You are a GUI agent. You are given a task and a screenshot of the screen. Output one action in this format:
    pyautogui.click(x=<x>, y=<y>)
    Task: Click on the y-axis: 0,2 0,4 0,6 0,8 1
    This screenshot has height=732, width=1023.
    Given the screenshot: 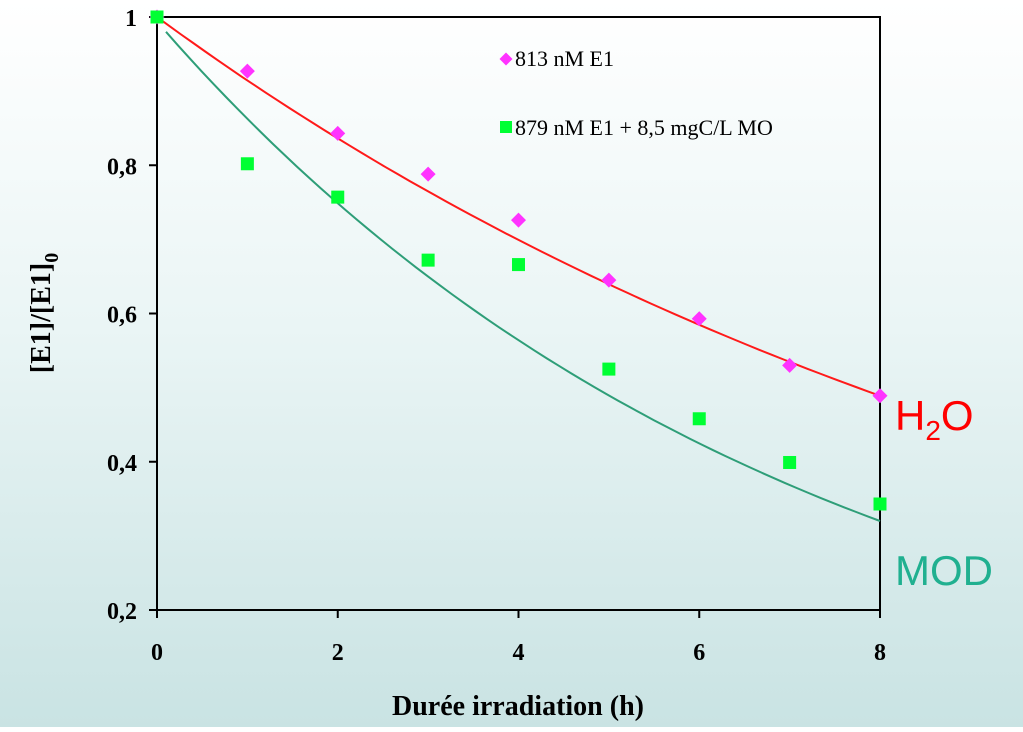 What is the action you would take?
    pyautogui.click(x=132, y=315)
    